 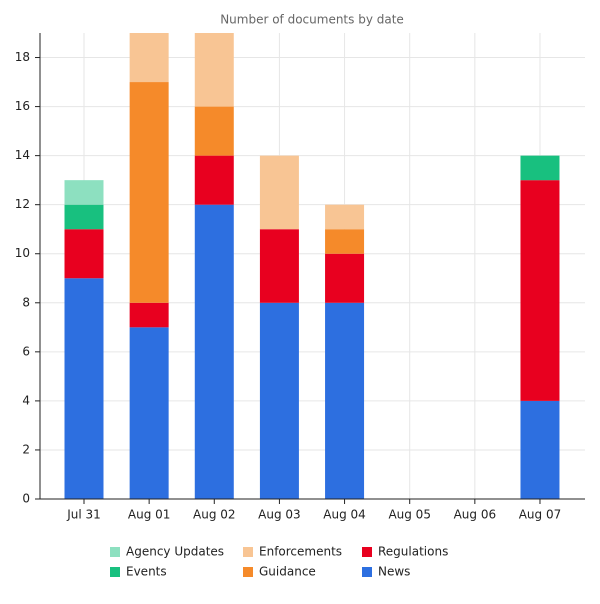 What do you see at coordinates (287, 572) in the screenshot?
I see `legend-label: Guidance` at bounding box center [287, 572].